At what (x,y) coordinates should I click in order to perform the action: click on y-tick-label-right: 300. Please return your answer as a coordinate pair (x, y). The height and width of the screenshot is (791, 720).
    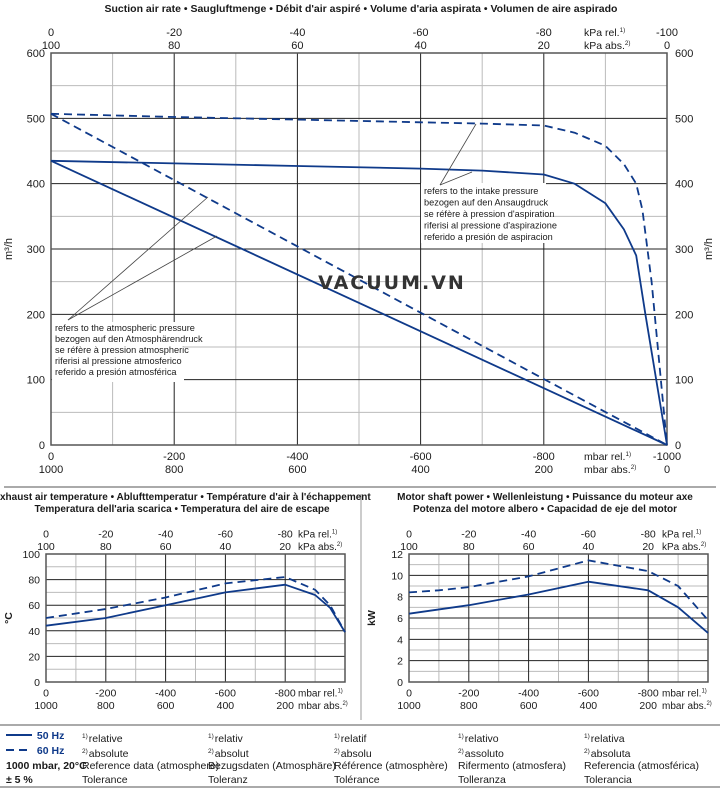
    Looking at the image, I should click on (684, 250).